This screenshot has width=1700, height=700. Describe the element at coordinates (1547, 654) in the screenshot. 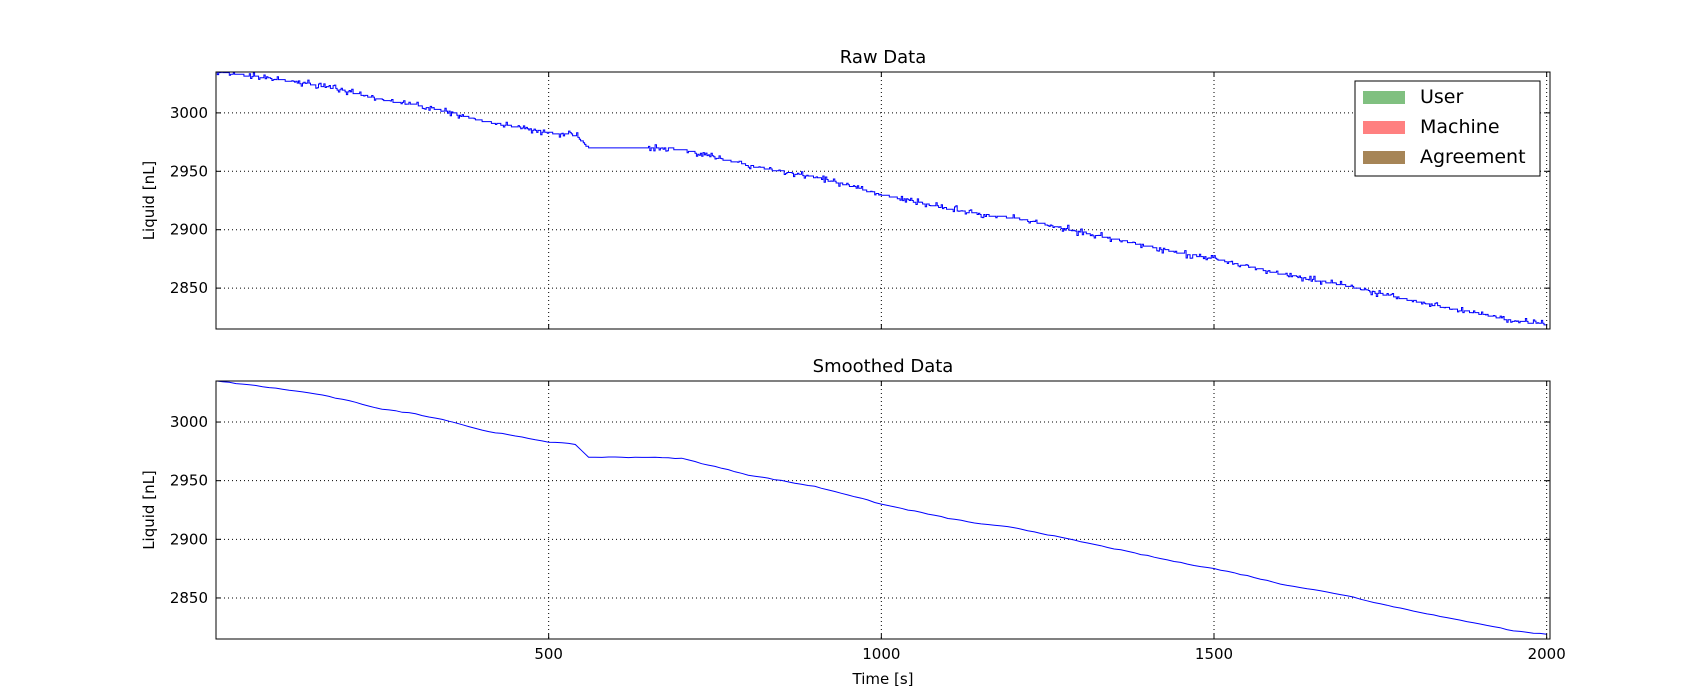

I see `x-tick-label: 2000` at that location.